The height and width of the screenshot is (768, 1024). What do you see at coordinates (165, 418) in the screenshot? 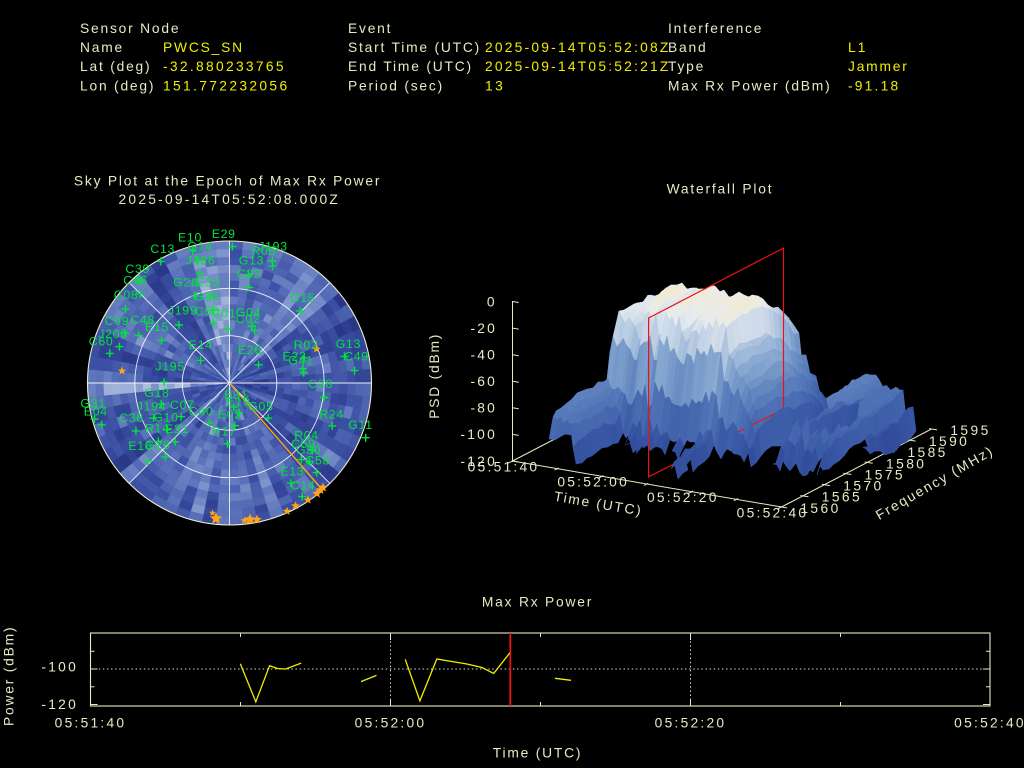
I see `svg-text: G10` at bounding box center [165, 418].